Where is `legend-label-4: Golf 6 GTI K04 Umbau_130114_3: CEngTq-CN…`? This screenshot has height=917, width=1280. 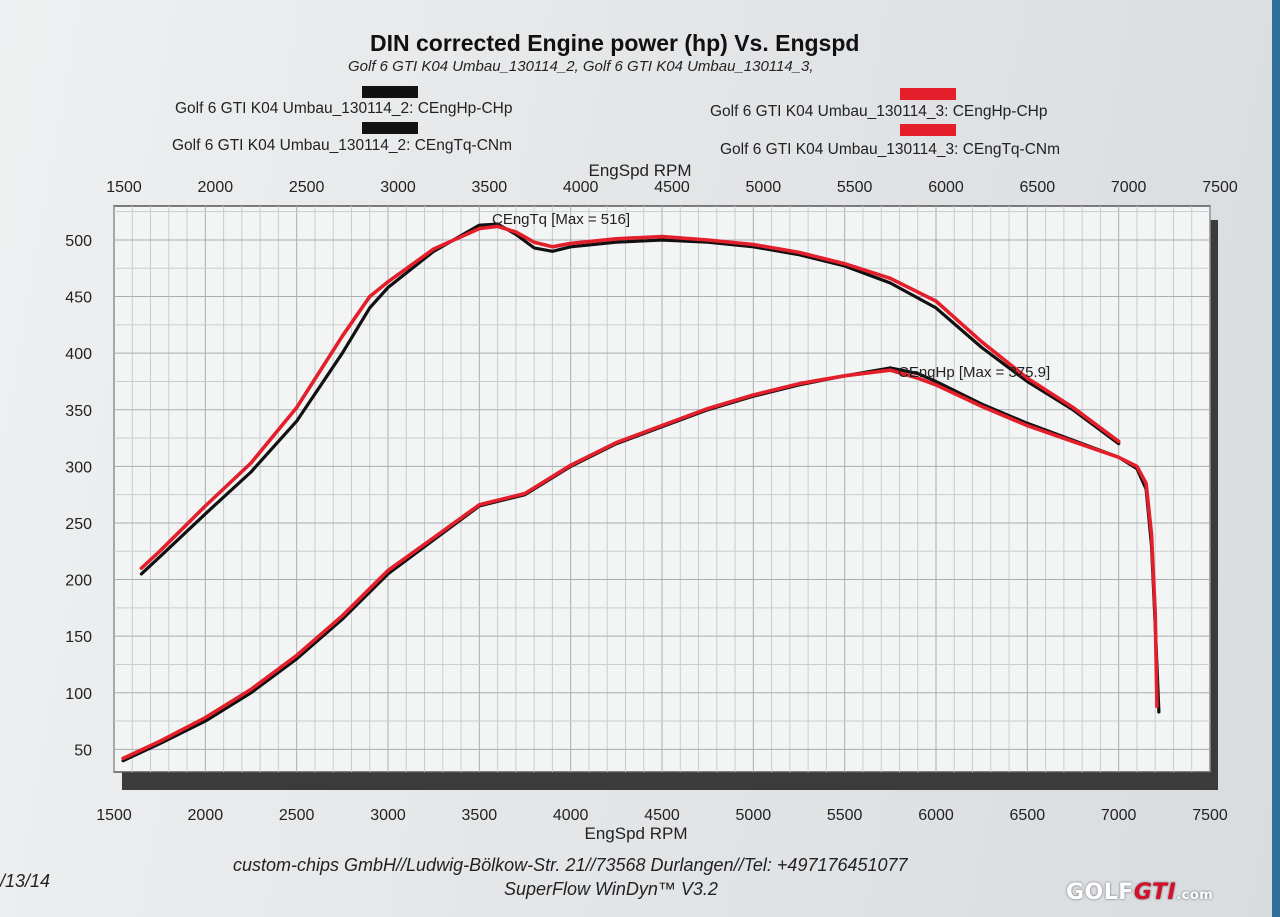
legend-label-4: Golf 6 GTI K04 Umbau_130114_3: CEngTq-CN… is located at coordinates (890, 149).